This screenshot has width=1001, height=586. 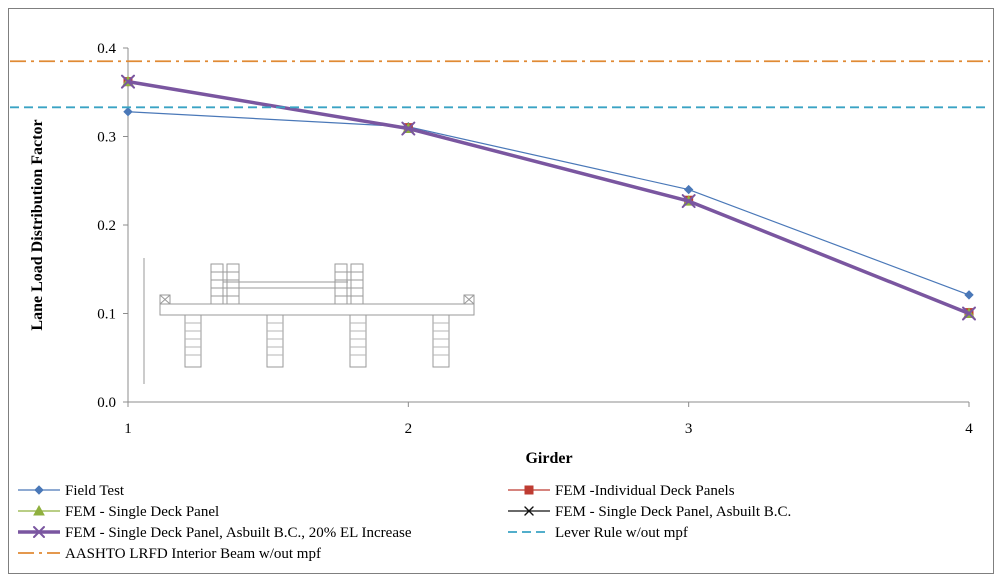 What do you see at coordinates (142, 512) in the screenshot?
I see `legend-label: FEM - Single Deck Panel` at bounding box center [142, 512].